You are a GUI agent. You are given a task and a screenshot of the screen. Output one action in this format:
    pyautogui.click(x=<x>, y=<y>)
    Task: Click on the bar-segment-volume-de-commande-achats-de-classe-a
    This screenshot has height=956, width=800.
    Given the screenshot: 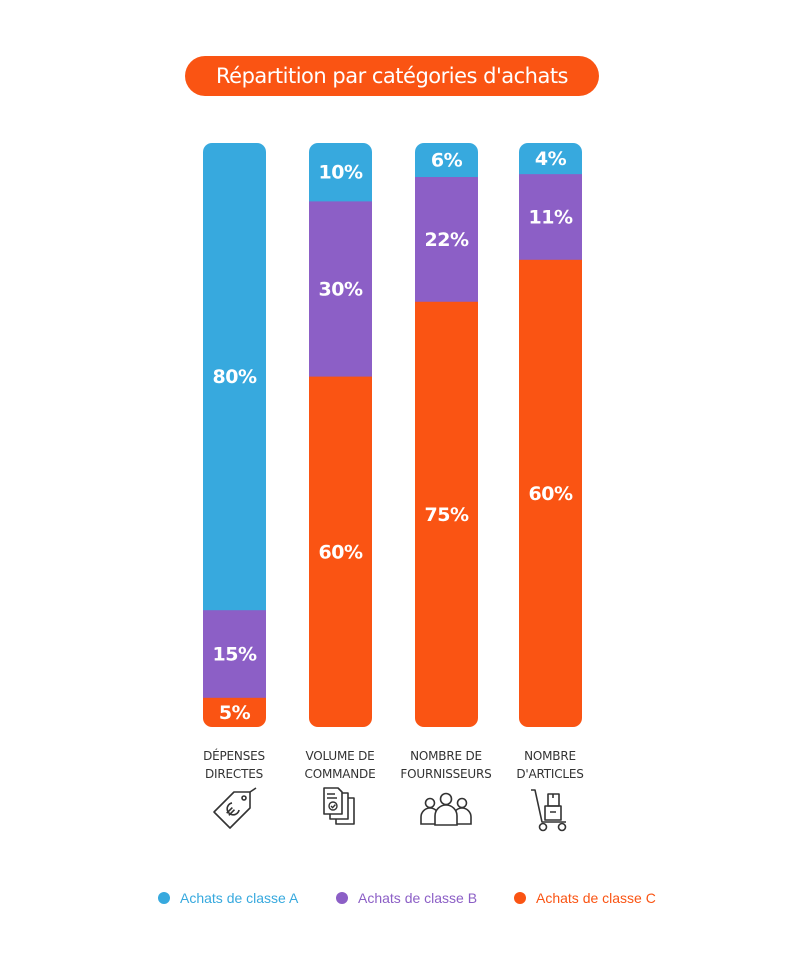 What is the action you would take?
    pyautogui.click(x=340, y=172)
    